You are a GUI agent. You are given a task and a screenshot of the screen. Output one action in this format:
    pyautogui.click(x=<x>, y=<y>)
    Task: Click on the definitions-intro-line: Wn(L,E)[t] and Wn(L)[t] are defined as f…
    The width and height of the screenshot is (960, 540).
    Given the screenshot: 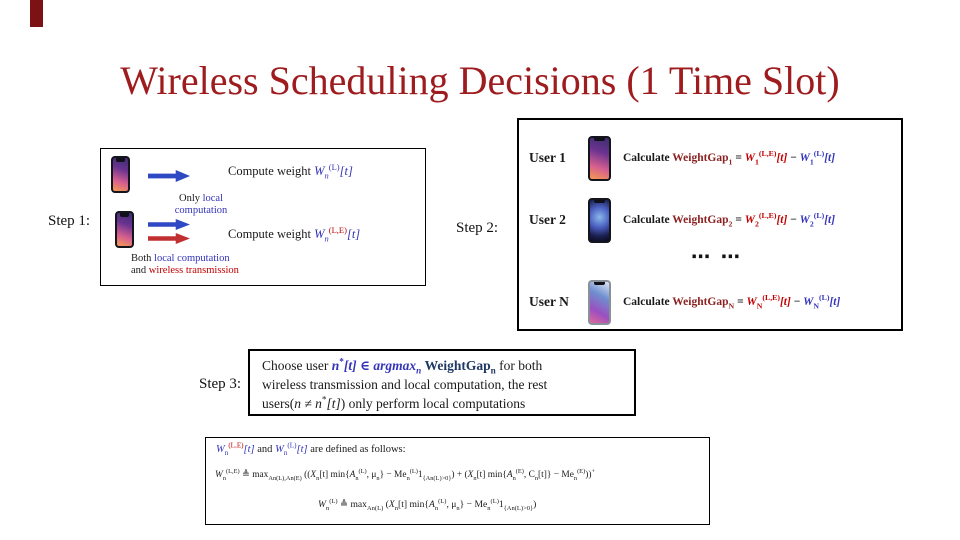 What is the action you would take?
    pyautogui.click(x=311, y=449)
    